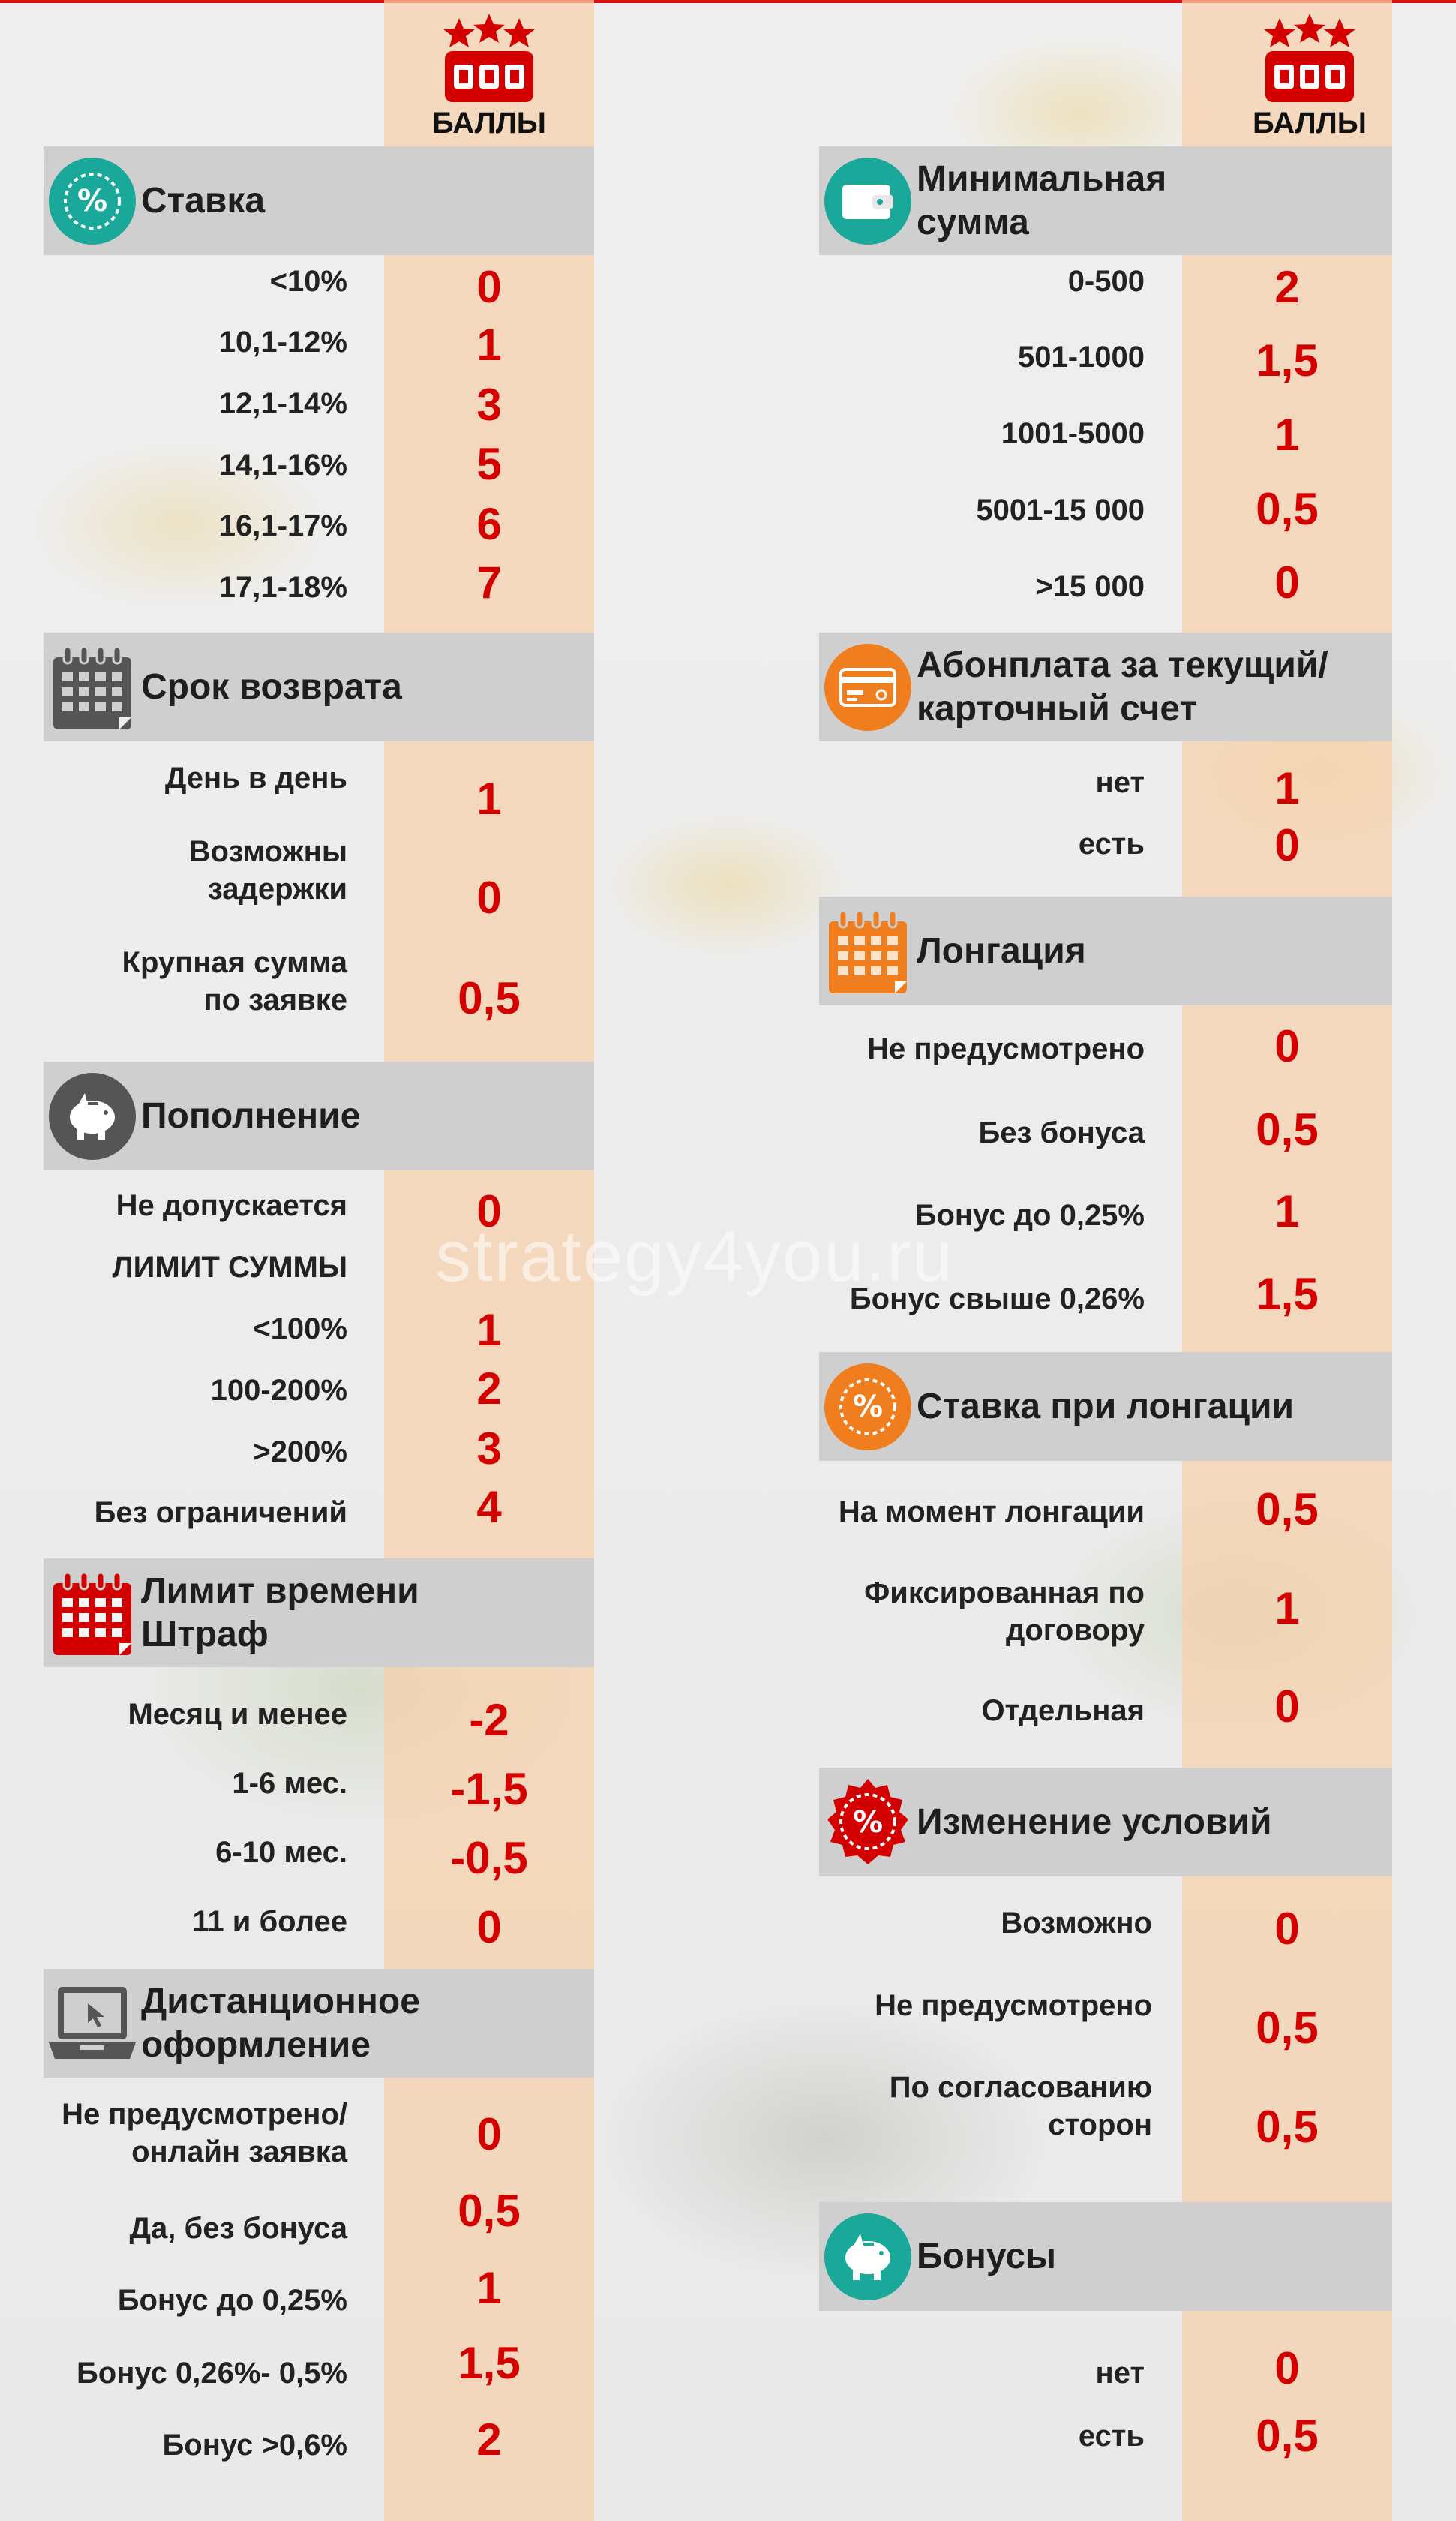  I want to click on section-min-sum: Минимальная сумма, so click(1105, 200).